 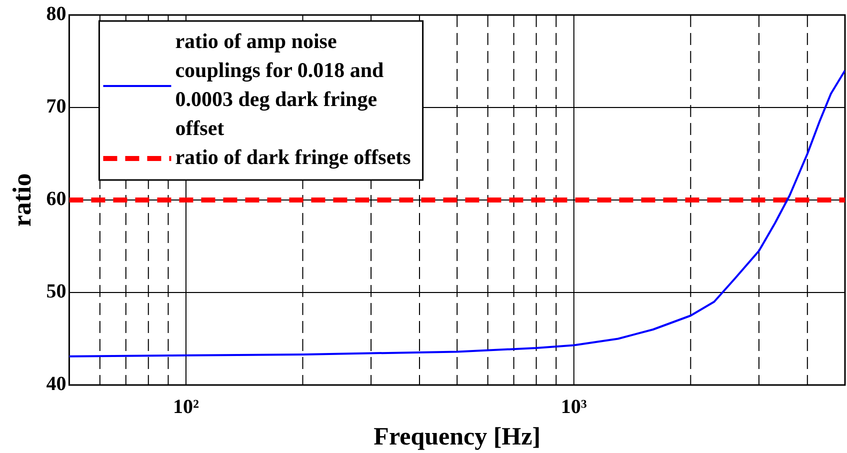 I want to click on y-tick-label: 80, so click(x=56, y=14).